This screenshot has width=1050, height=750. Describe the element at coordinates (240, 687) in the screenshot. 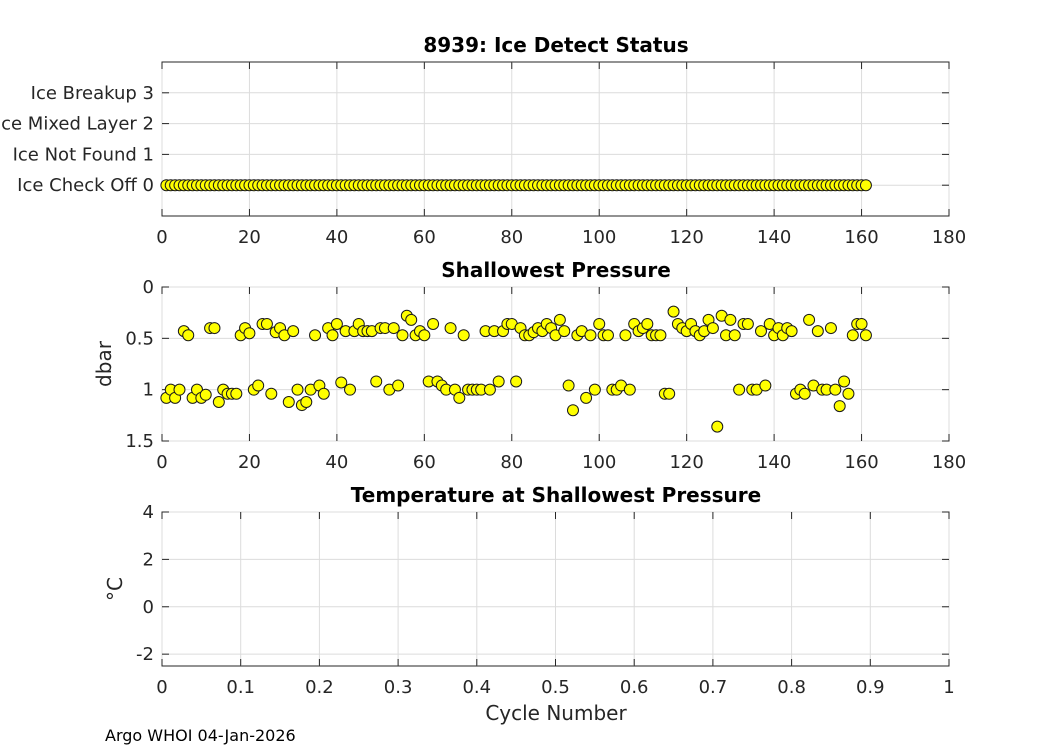

I see `temperature-x-tick-label: 0.1` at that location.